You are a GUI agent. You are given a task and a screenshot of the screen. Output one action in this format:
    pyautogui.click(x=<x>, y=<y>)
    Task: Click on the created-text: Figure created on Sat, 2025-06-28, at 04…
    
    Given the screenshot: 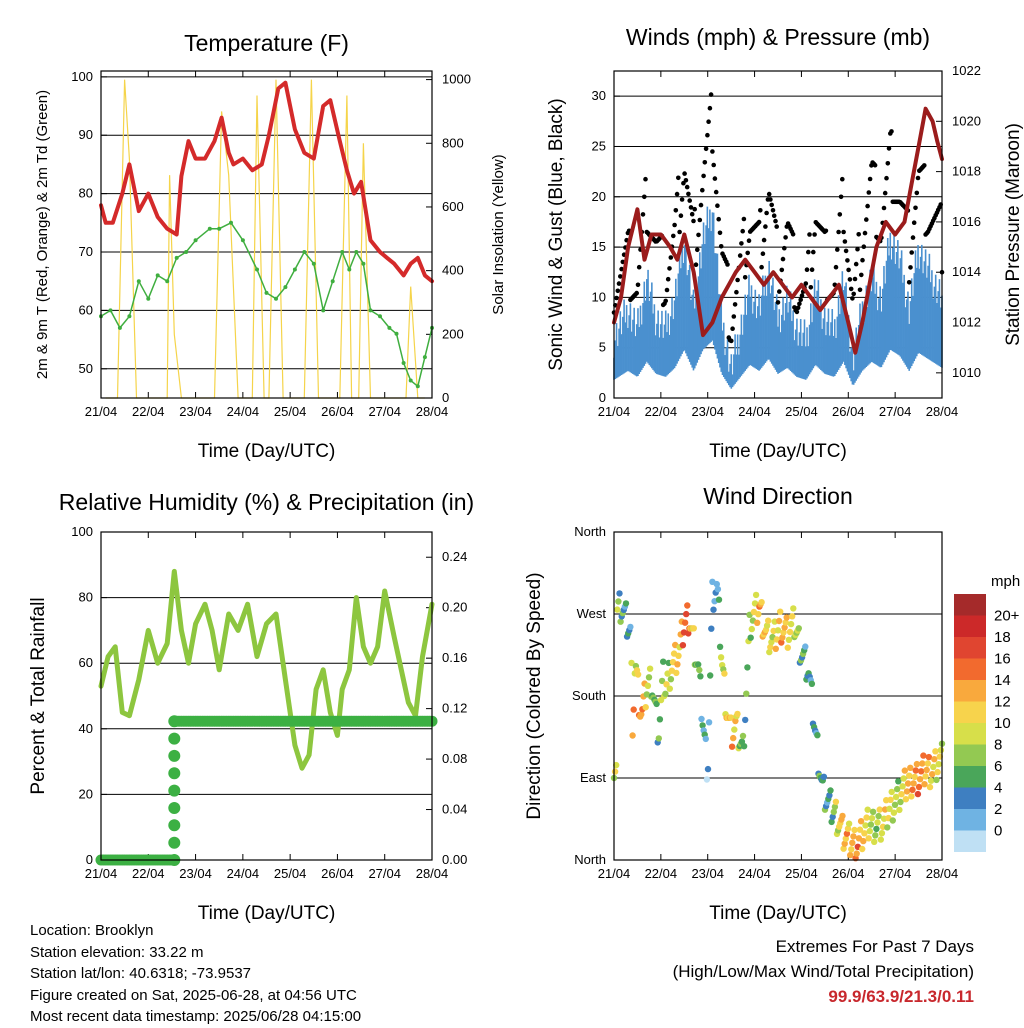 What is the action you would take?
    pyautogui.click(x=193, y=995)
    